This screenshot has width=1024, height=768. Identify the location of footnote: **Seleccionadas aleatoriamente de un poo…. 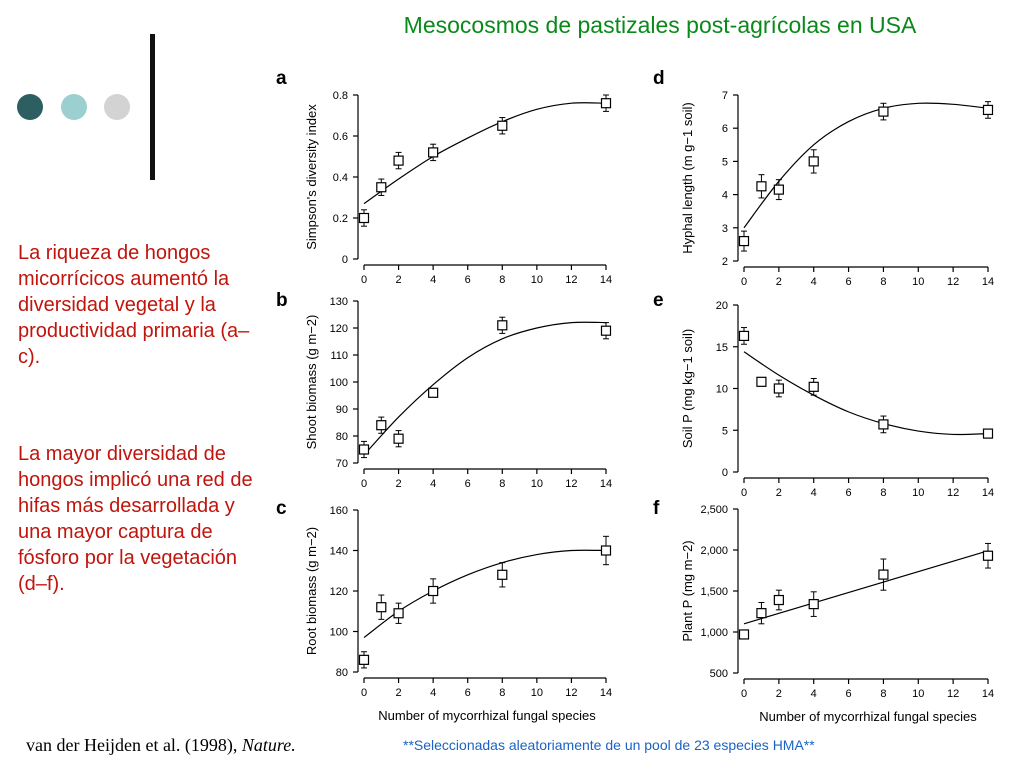
(609, 745).